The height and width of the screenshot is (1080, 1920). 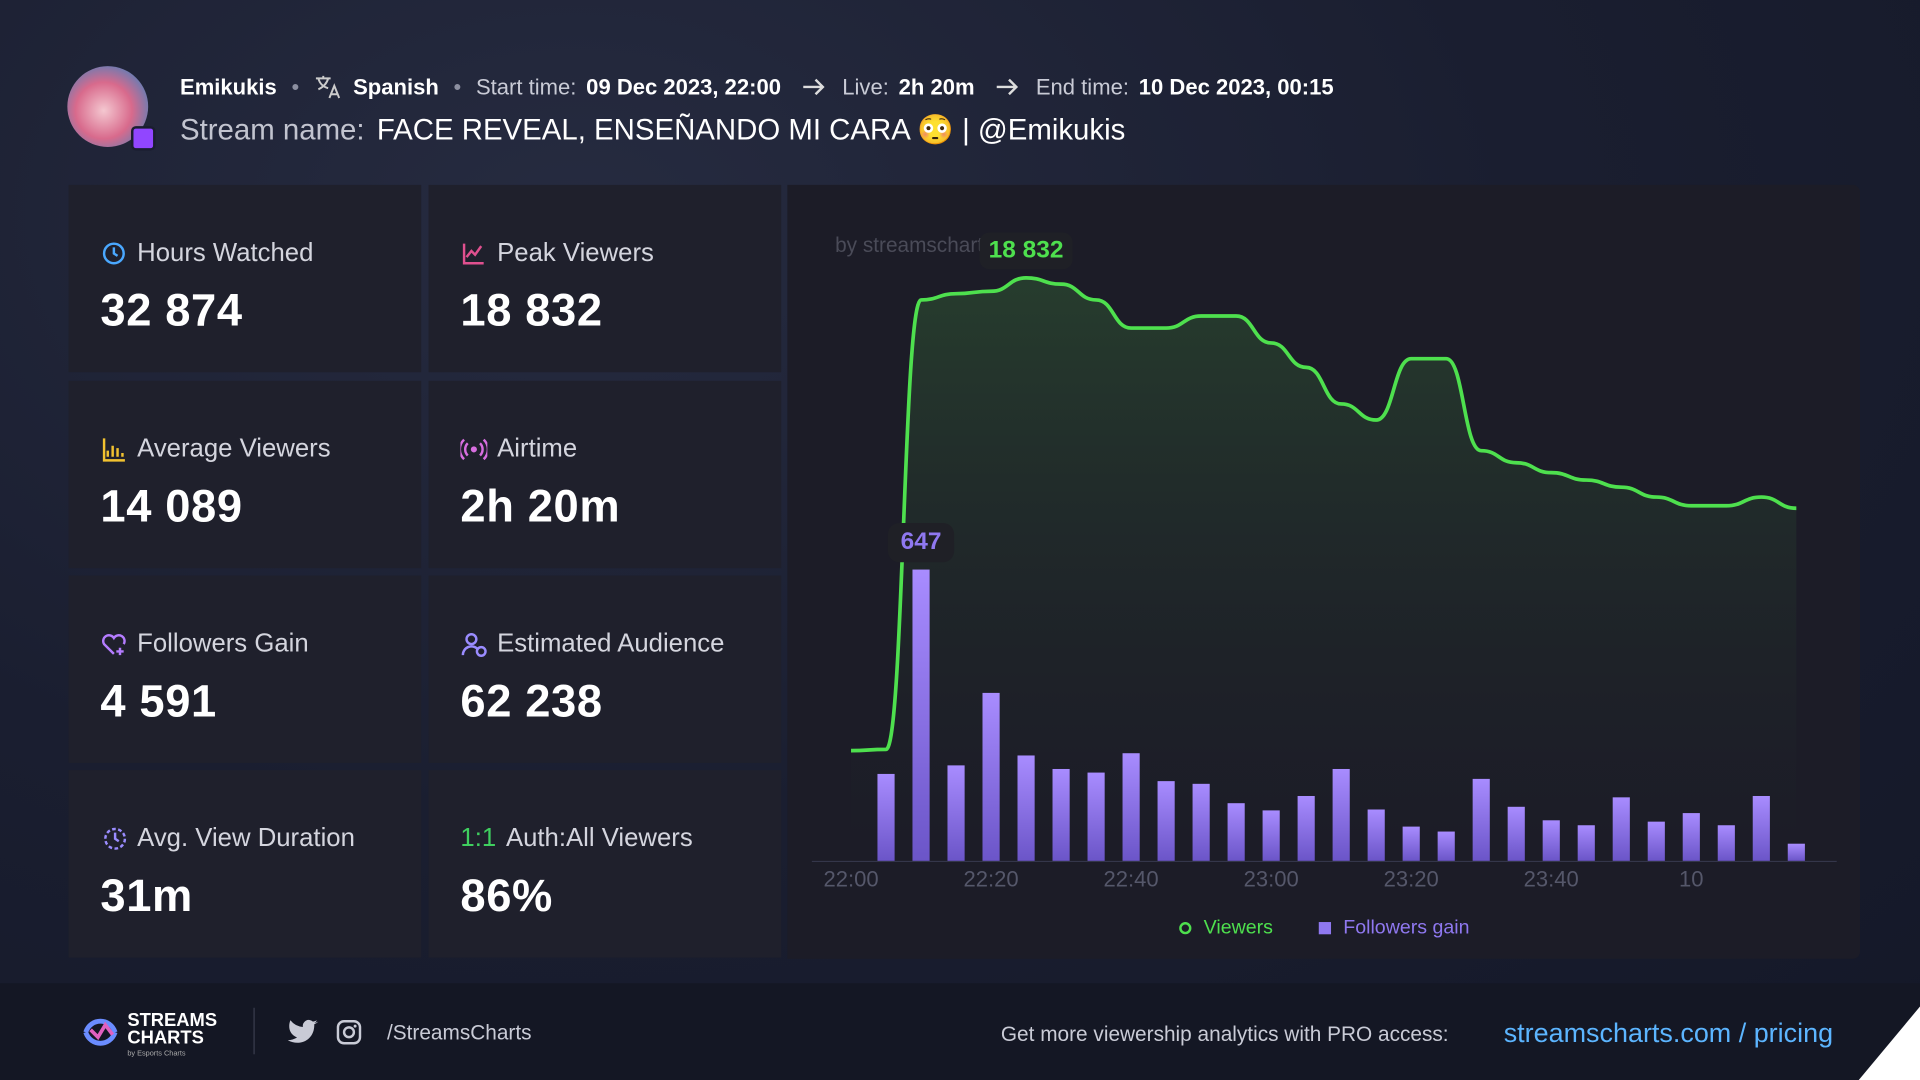 I want to click on stat-value: 18 832, so click(x=531, y=310).